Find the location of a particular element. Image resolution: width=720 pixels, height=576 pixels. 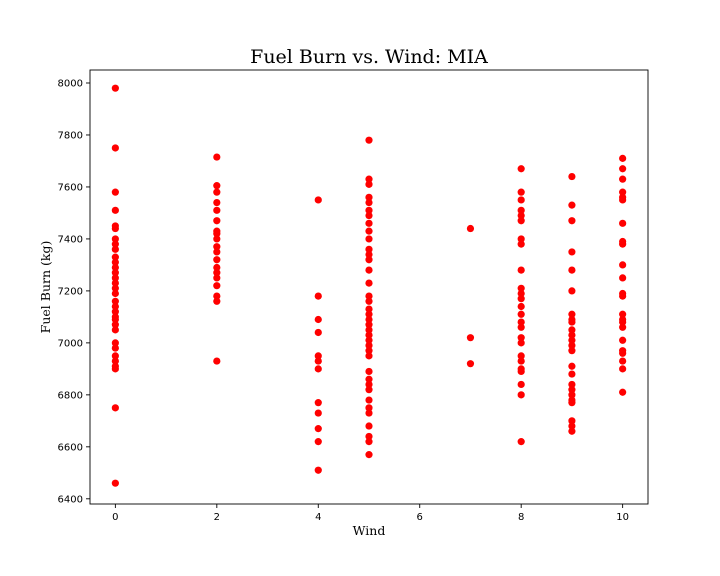

y-tick-label: 7000 is located at coordinates (70, 343).